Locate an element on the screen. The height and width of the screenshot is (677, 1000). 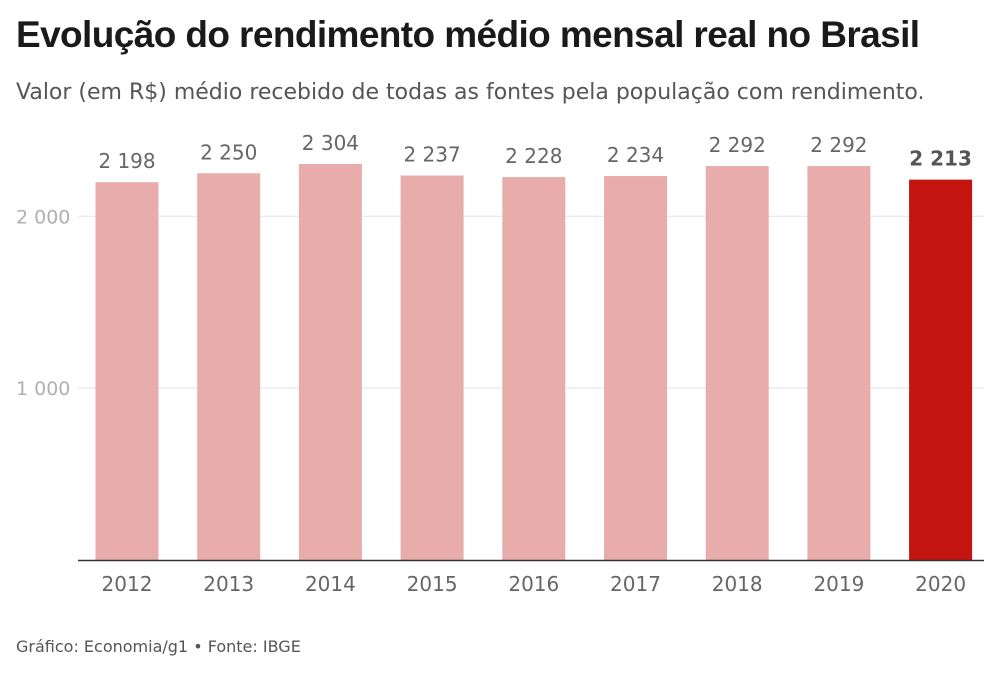
bar-2013 is located at coordinates (229, 366).